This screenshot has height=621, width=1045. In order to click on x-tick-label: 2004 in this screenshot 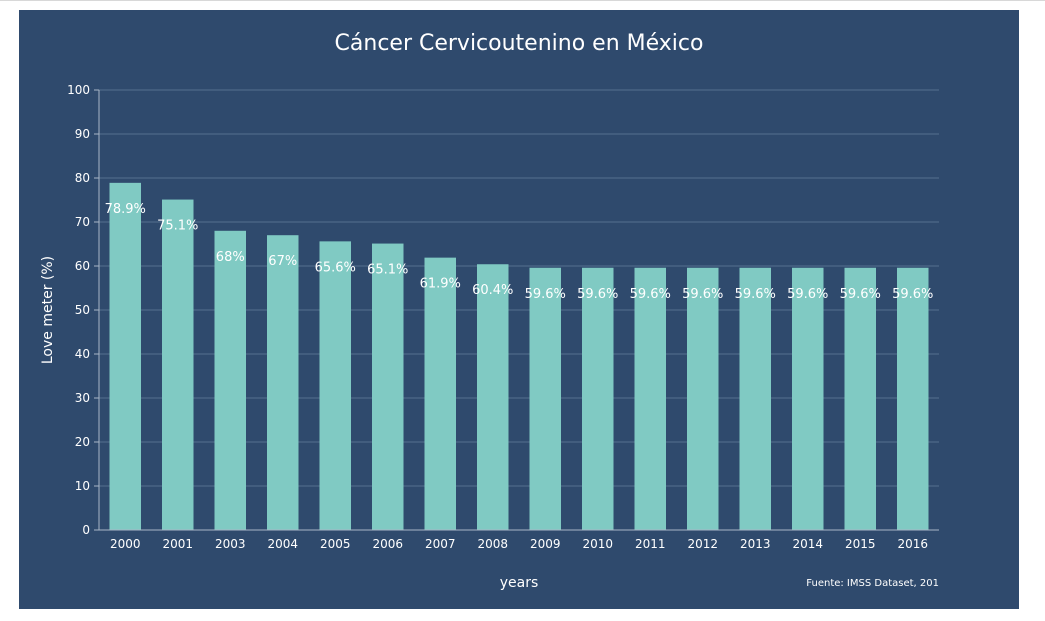, I will do `click(282, 544)`.